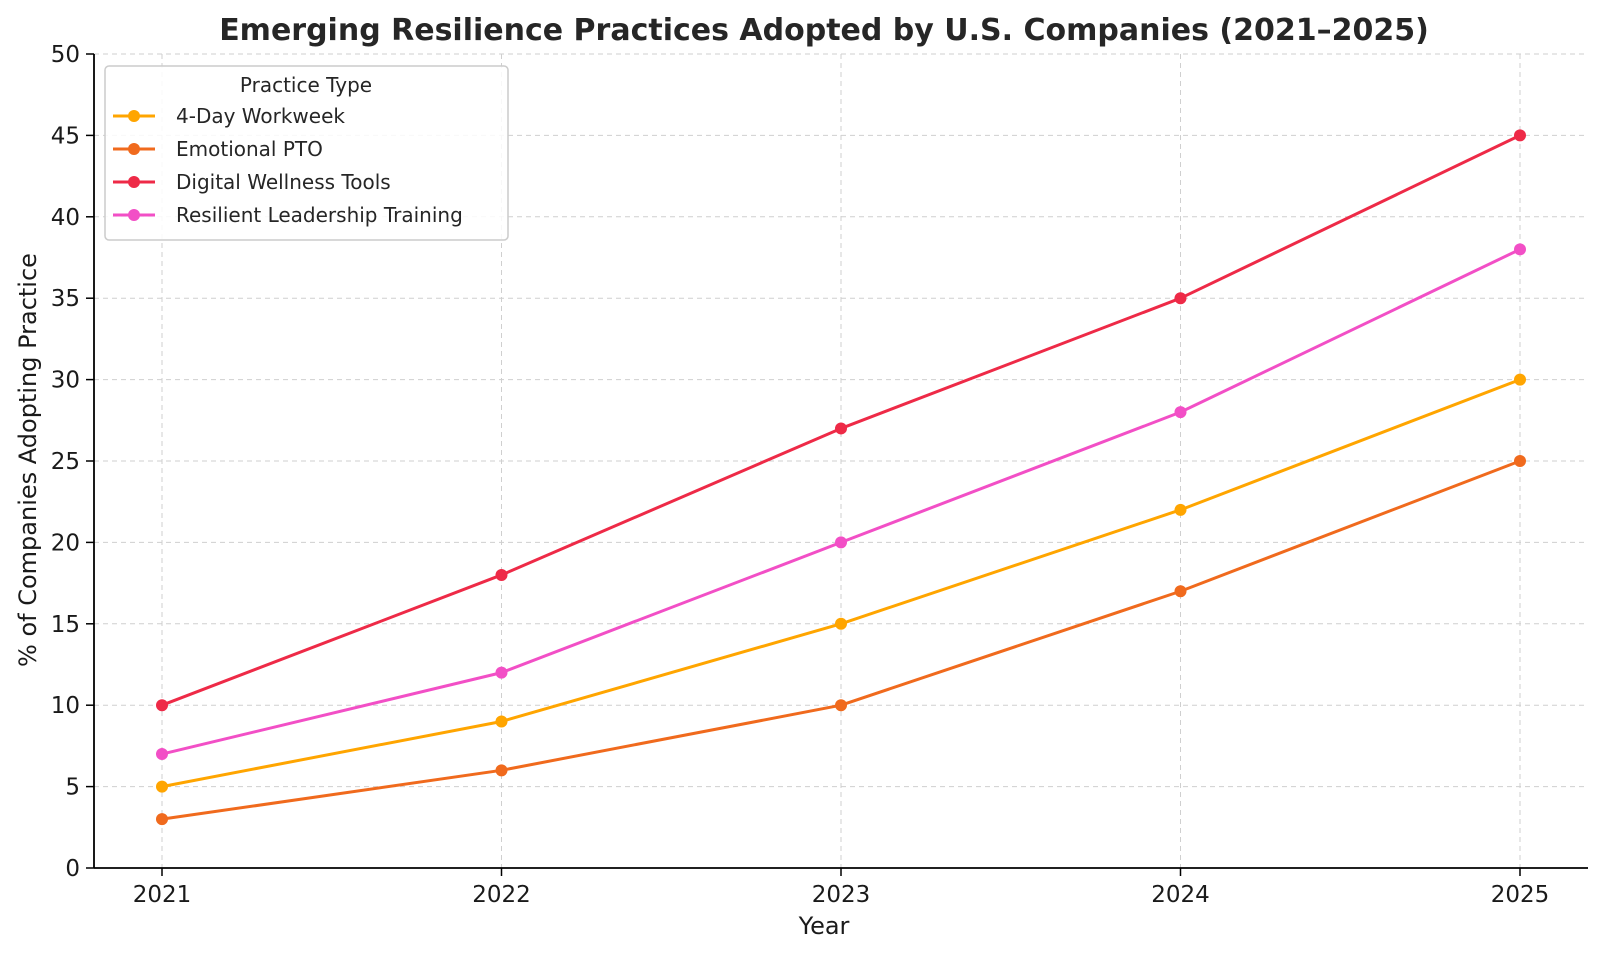  Describe the element at coordinates (260, 116) in the screenshot. I see `legend-label: 4-Day Workweek` at that location.